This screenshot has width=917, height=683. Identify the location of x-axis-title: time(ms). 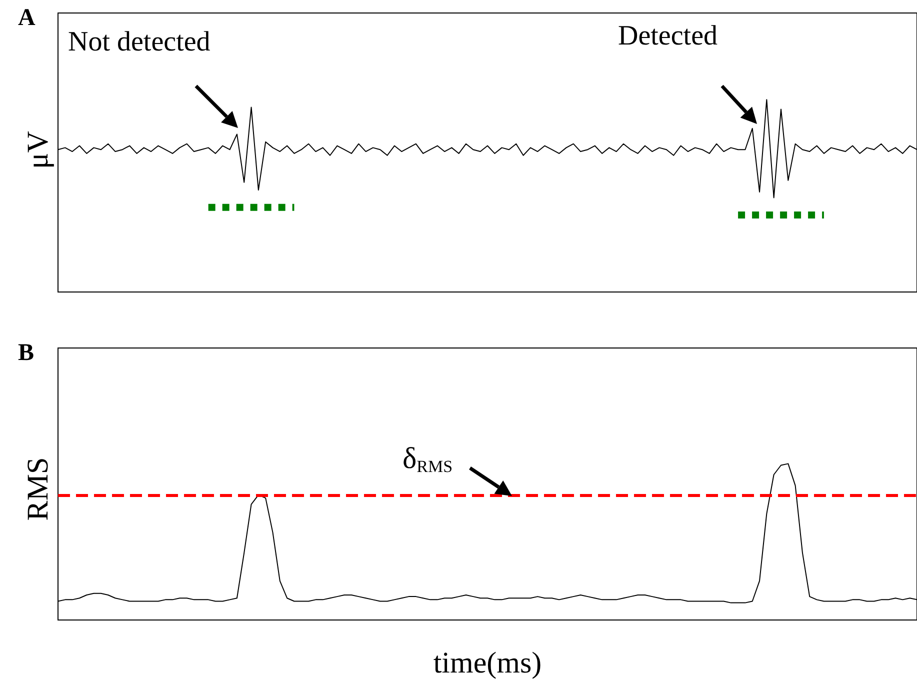
(487, 663).